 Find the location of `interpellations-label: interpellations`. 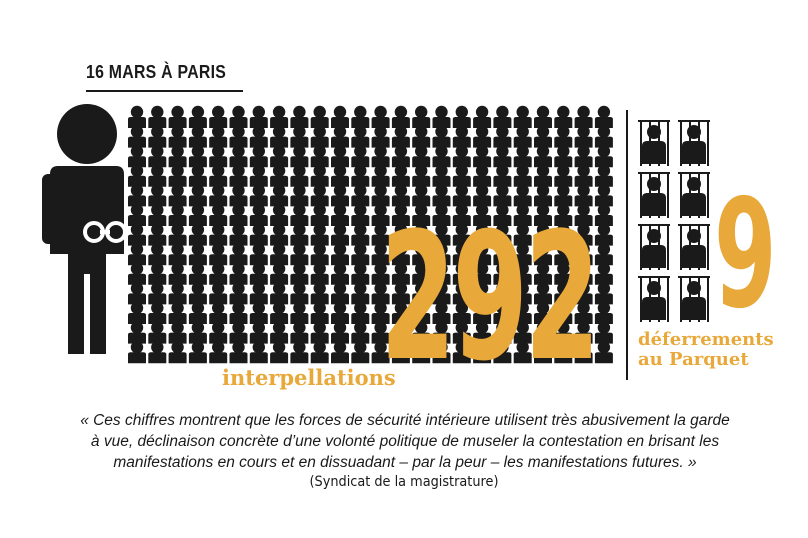

interpellations-label: interpellations is located at coordinates (309, 377).